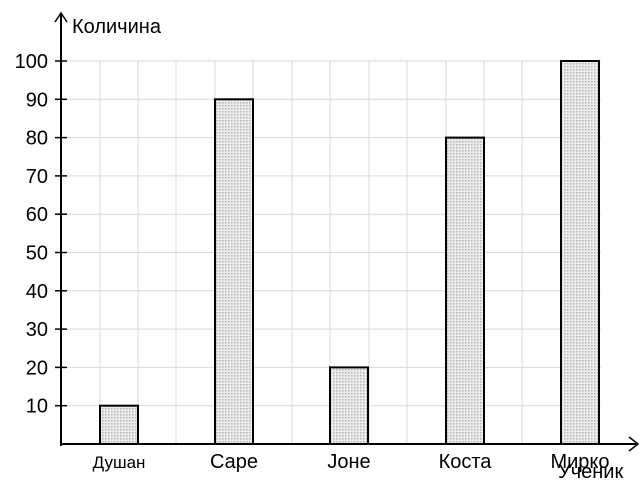  Describe the element at coordinates (117, 27) in the screenshot. I see `y-axis-label: Количина` at that location.